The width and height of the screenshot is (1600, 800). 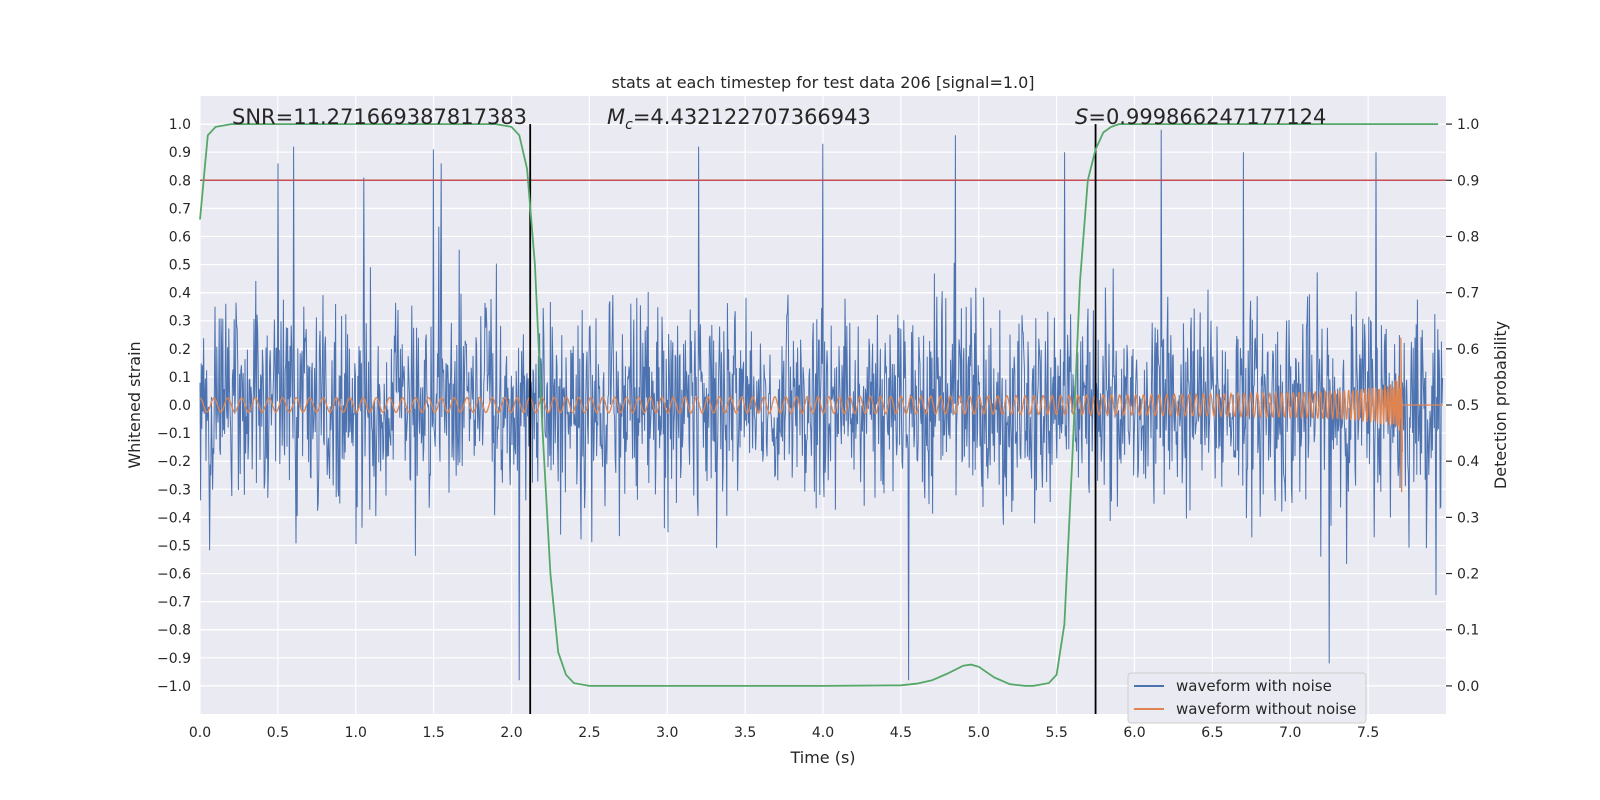 What do you see at coordinates (180, 237) in the screenshot?
I see `y-tick-label: 0.6` at bounding box center [180, 237].